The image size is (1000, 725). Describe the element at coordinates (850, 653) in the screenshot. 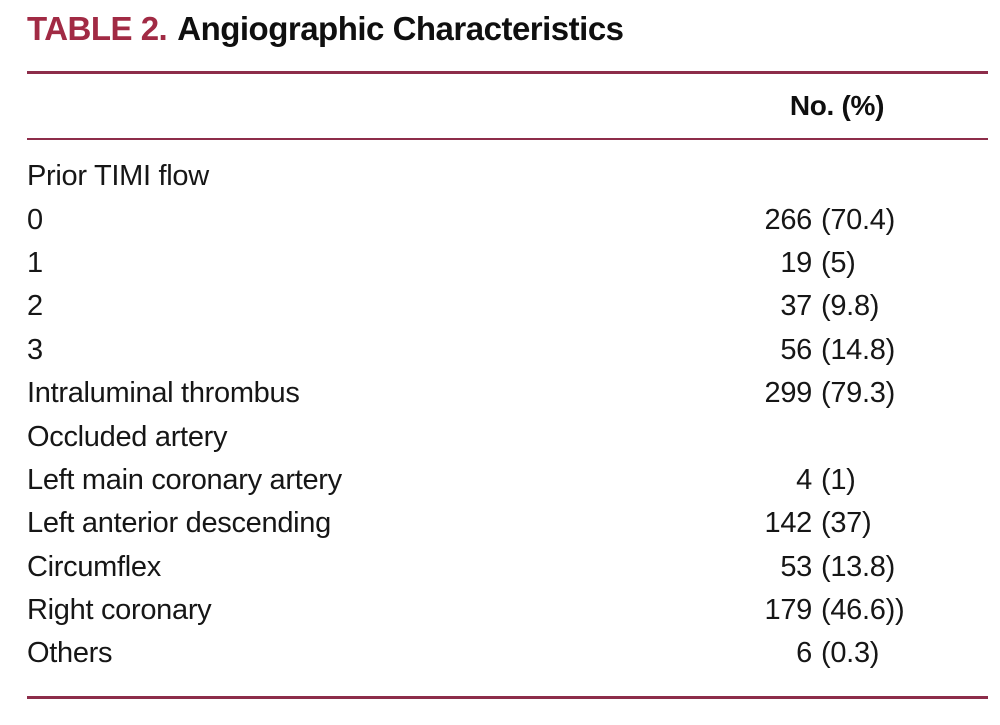

I see `row-percentage: (0.3)` at that location.